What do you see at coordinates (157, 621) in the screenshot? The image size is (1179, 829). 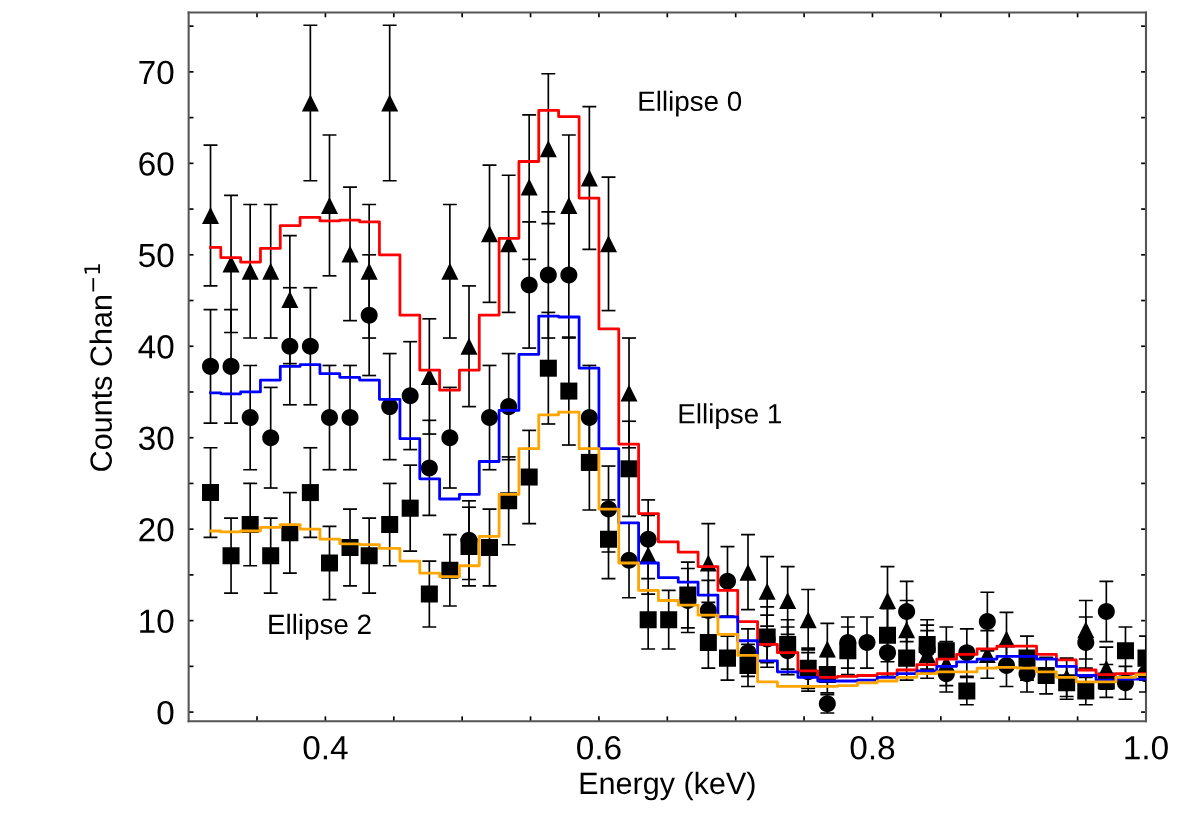 I see `y-tick-label: 10` at bounding box center [157, 621].